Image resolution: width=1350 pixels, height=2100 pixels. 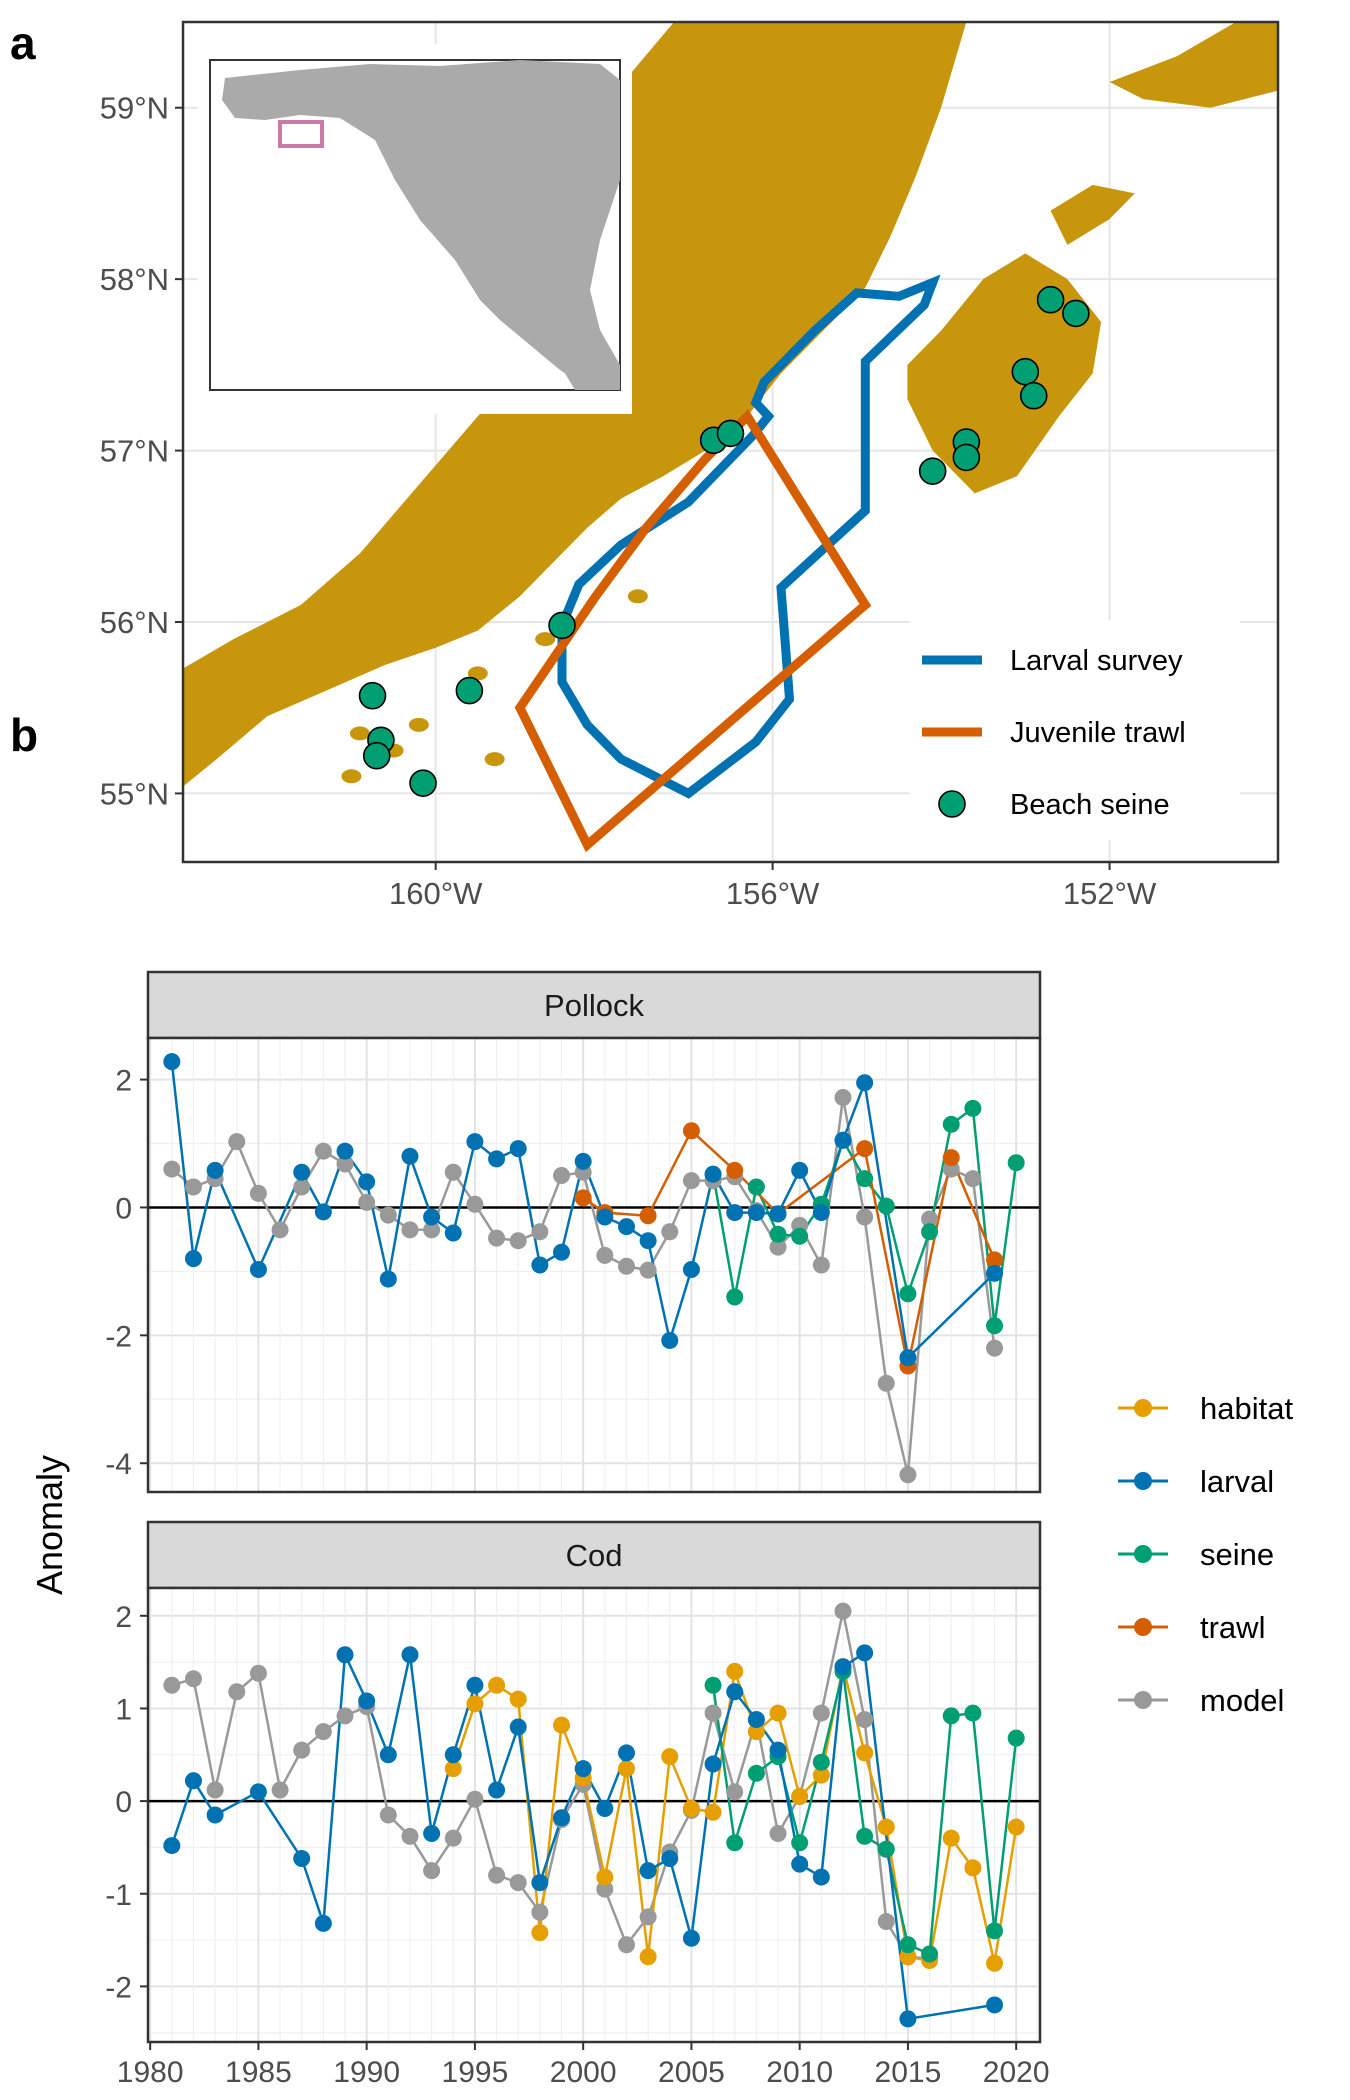 I want to click on map-lat-label: 59°N, so click(x=134, y=108).